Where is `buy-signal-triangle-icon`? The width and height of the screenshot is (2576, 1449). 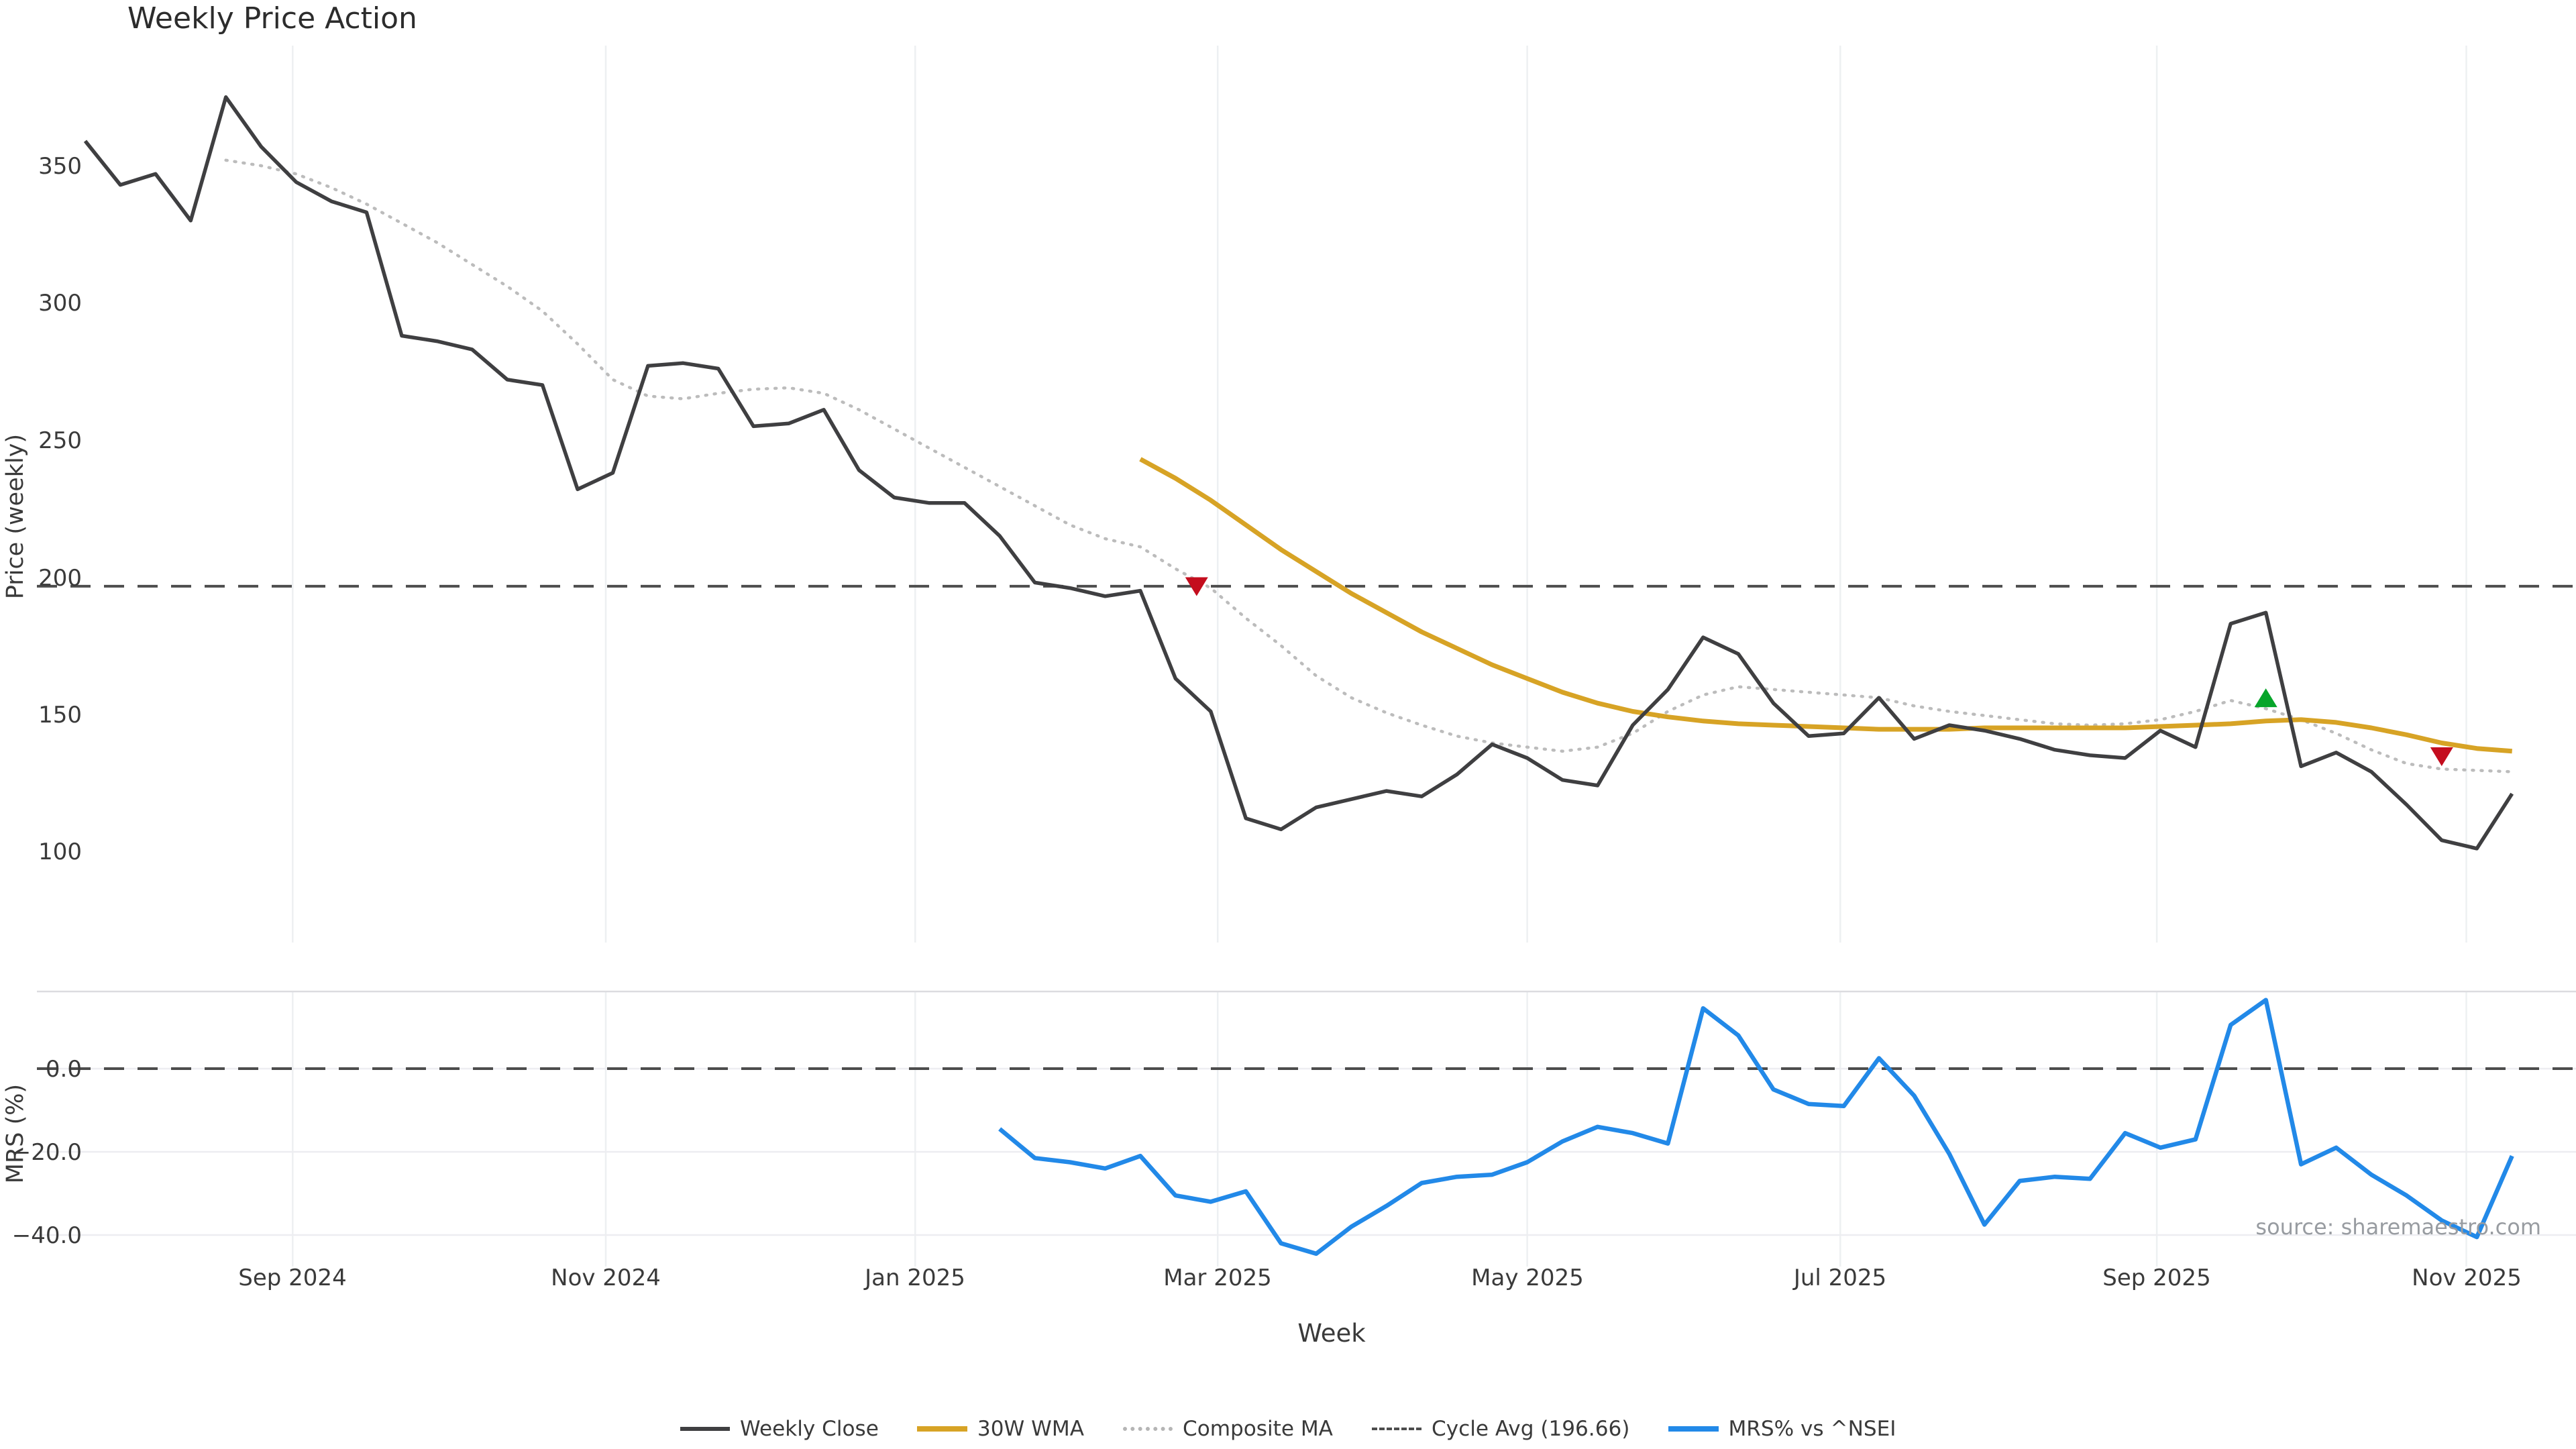 buy-signal-triangle-icon is located at coordinates (2265, 698).